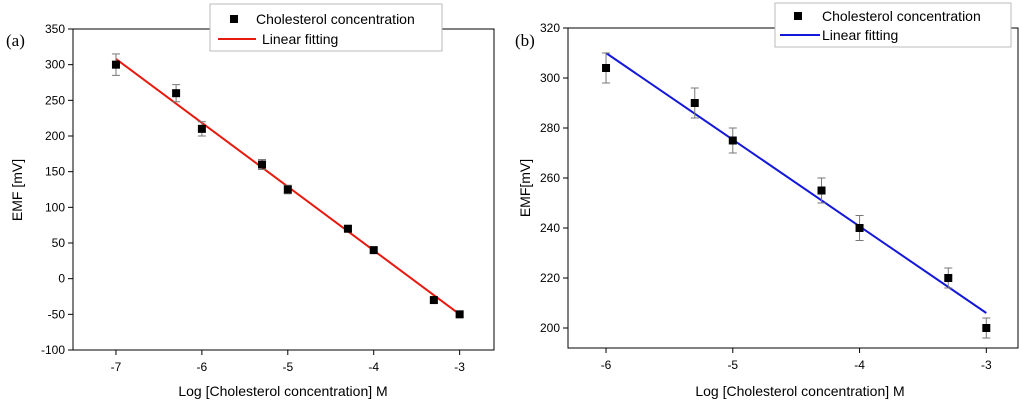 This screenshot has width=1024, height=414. What do you see at coordinates (335, 19) in the screenshot?
I see `legend-label-points-a: Cholesterol concentration` at bounding box center [335, 19].